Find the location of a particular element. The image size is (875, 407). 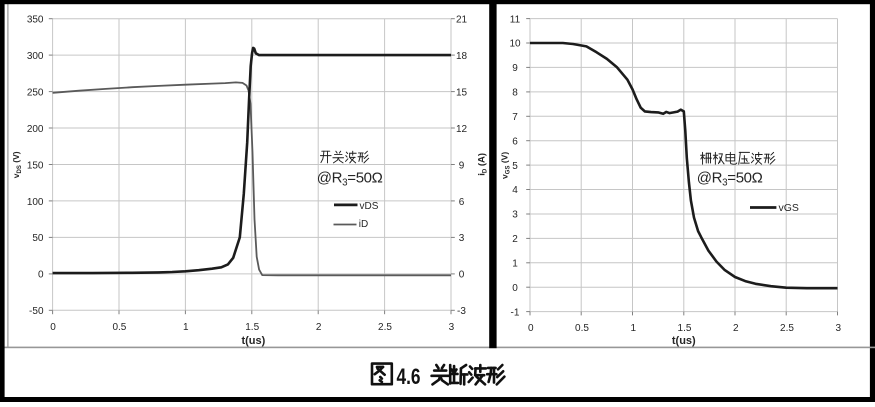

svg-text: 200 is located at coordinates (35, 129).